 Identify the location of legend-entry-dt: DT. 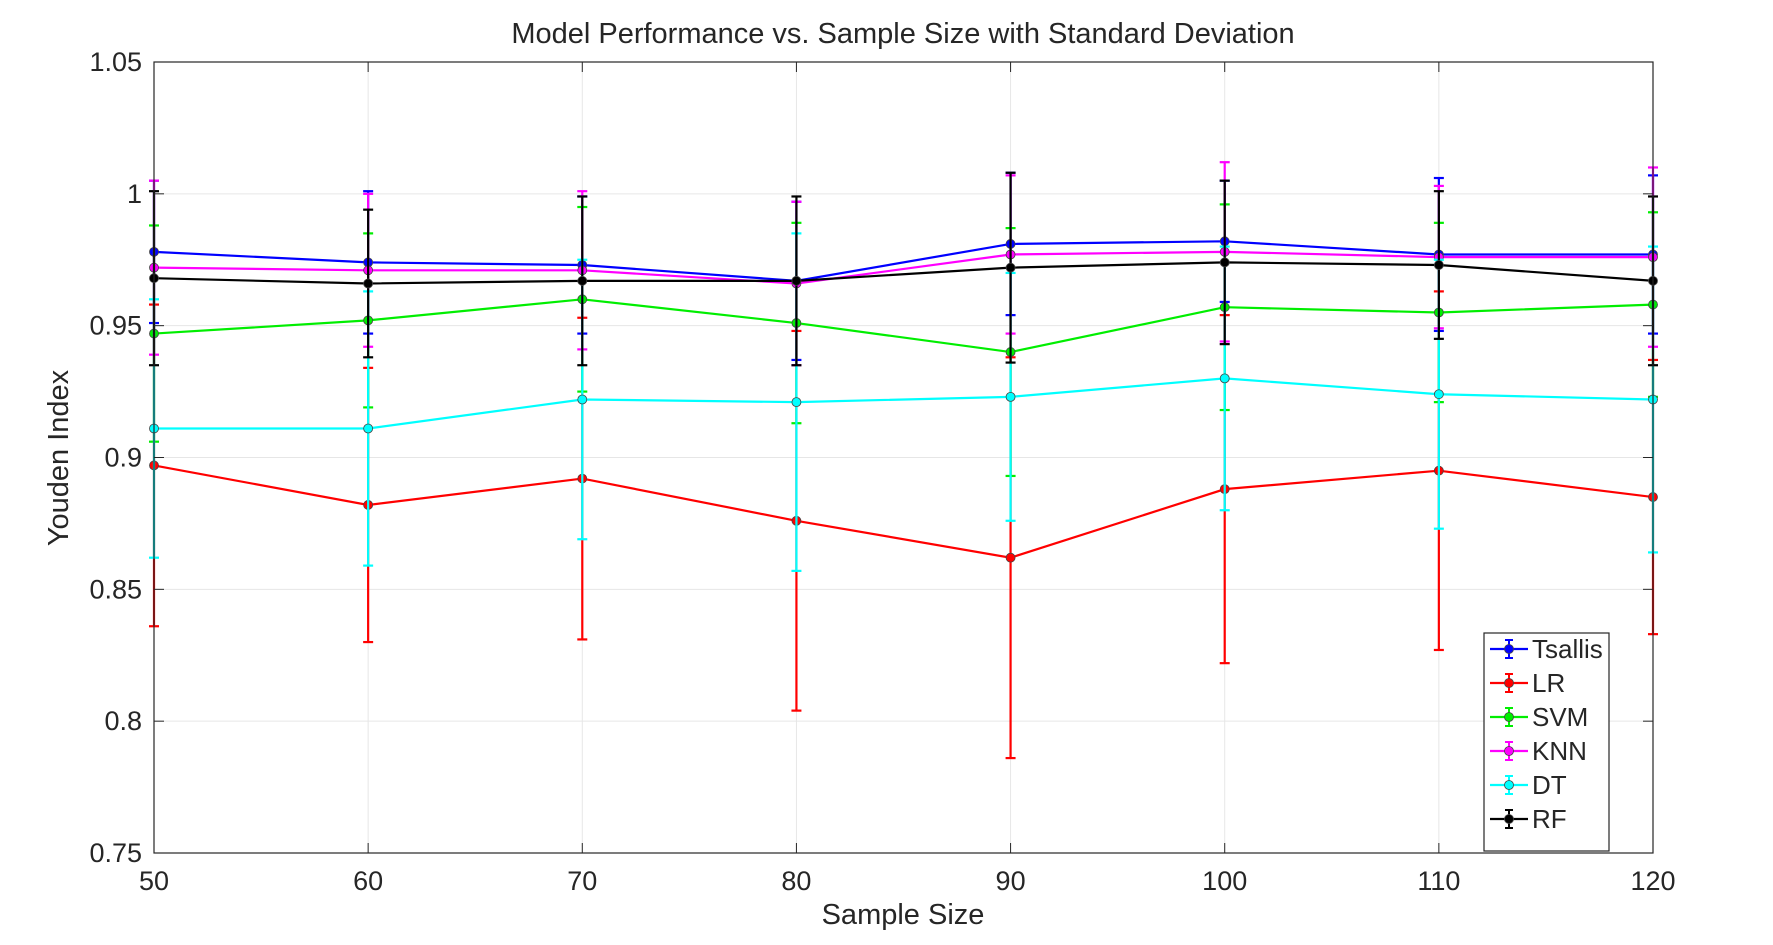
(1528, 785).